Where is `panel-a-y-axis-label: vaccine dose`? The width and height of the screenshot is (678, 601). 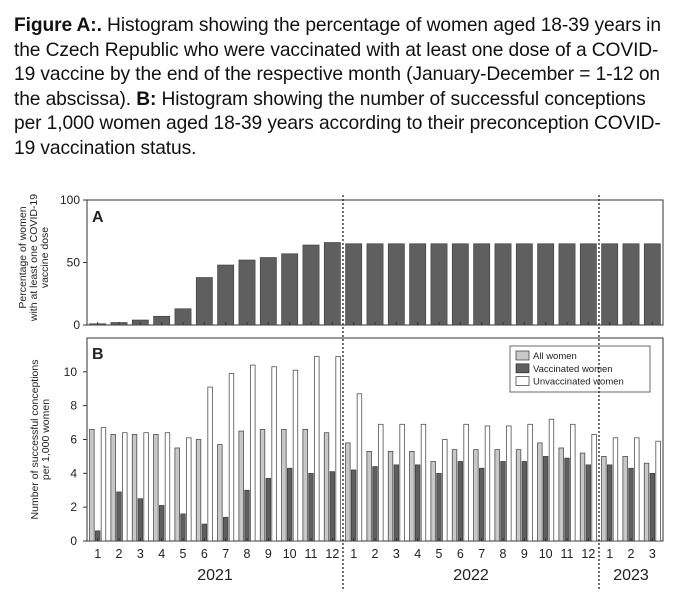
panel-a-y-axis-label: vaccine dose is located at coordinates (45, 257).